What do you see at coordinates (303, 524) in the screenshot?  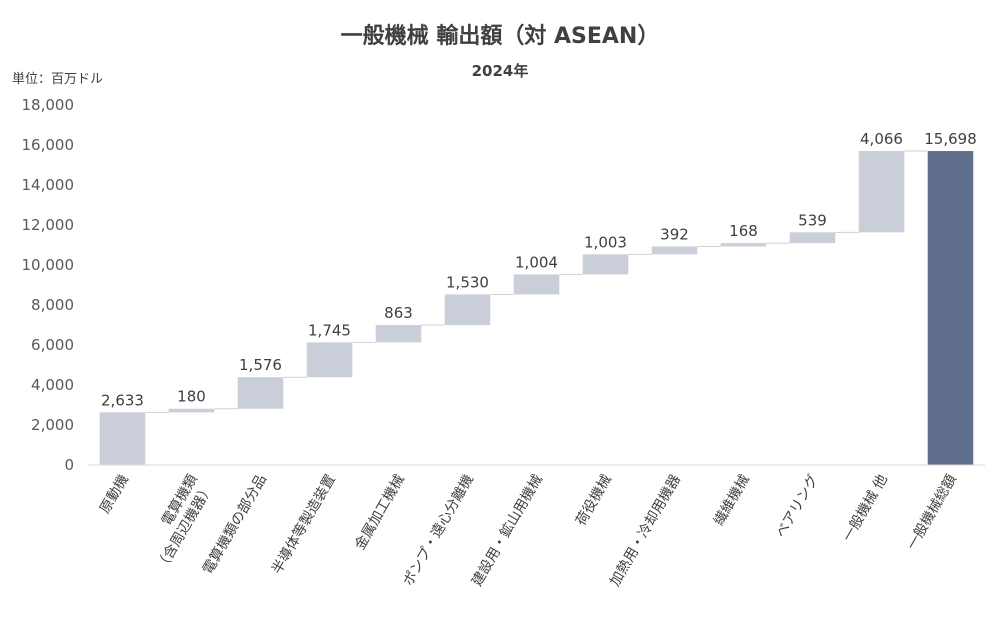 I see `x-tick-label: 半導体等製造装置` at bounding box center [303, 524].